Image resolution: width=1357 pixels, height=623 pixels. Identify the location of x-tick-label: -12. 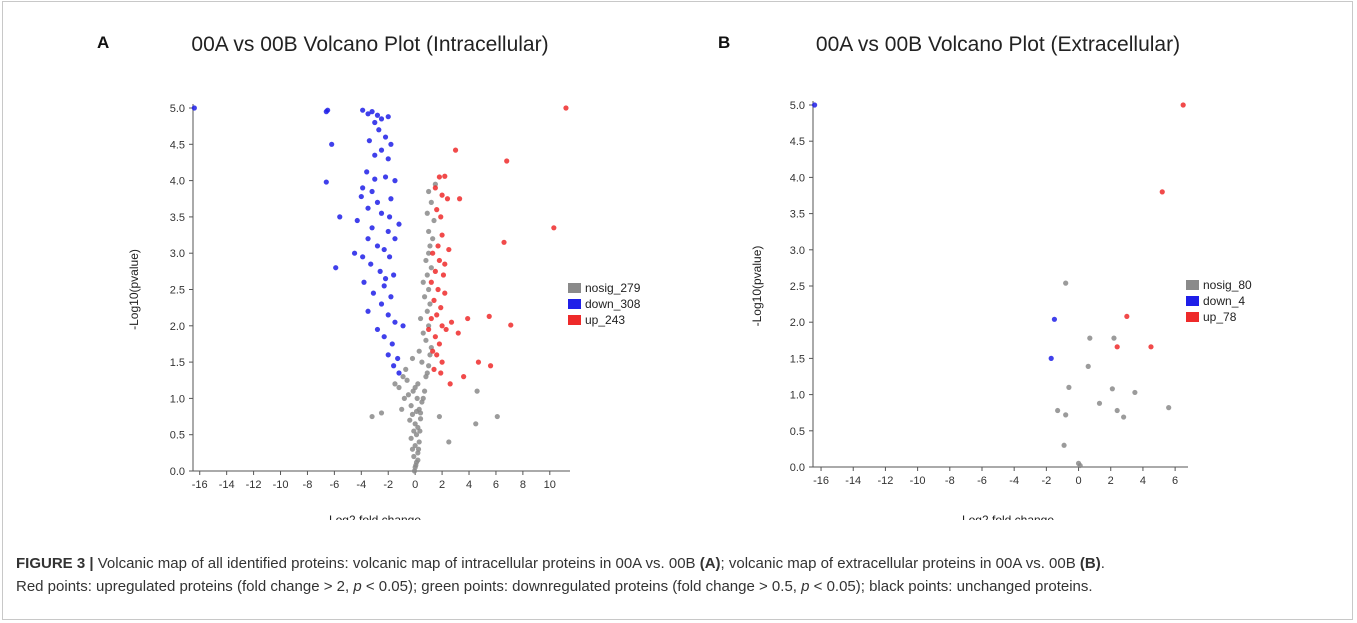
(885, 481).